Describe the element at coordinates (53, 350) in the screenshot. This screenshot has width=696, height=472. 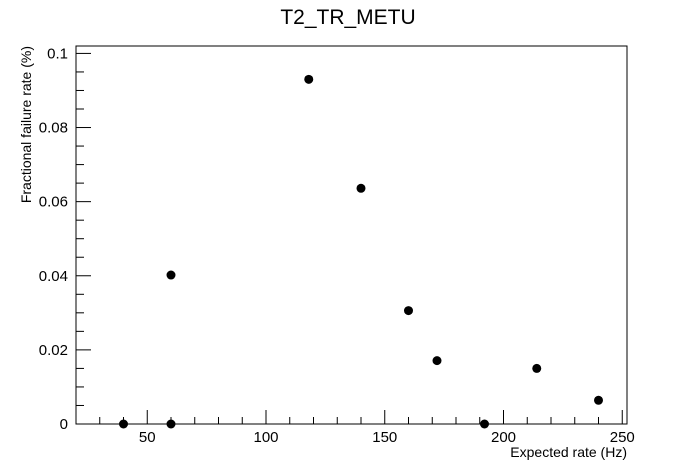
I see `y-tick-label: 0.02` at that location.